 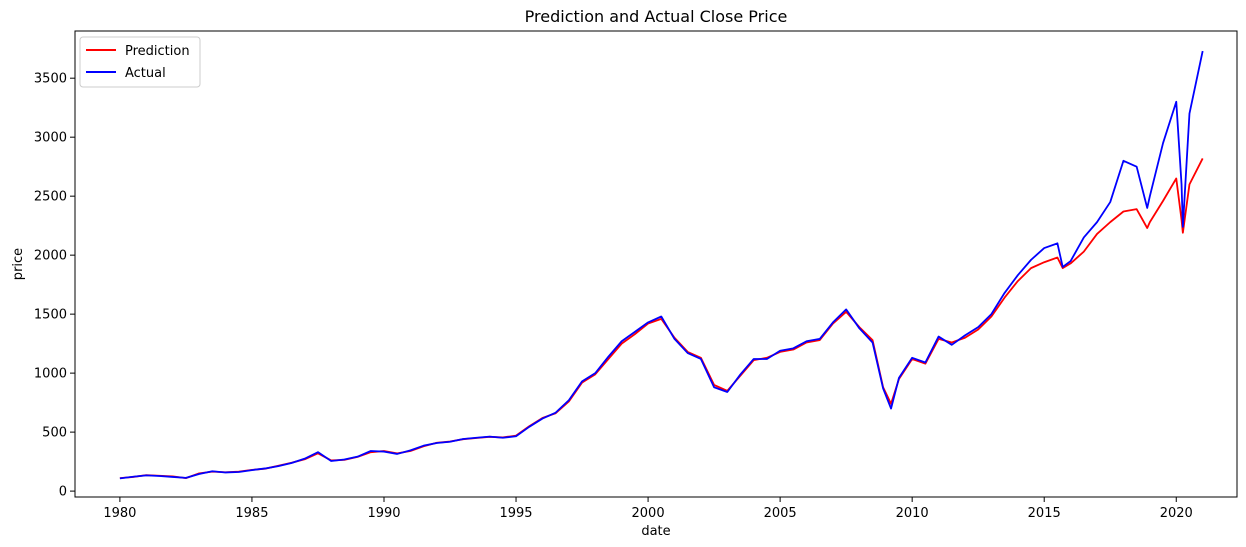 What do you see at coordinates (140, 62) in the screenshot?
I see `legend: Prediction Actual` at bounding box center [140, 62].